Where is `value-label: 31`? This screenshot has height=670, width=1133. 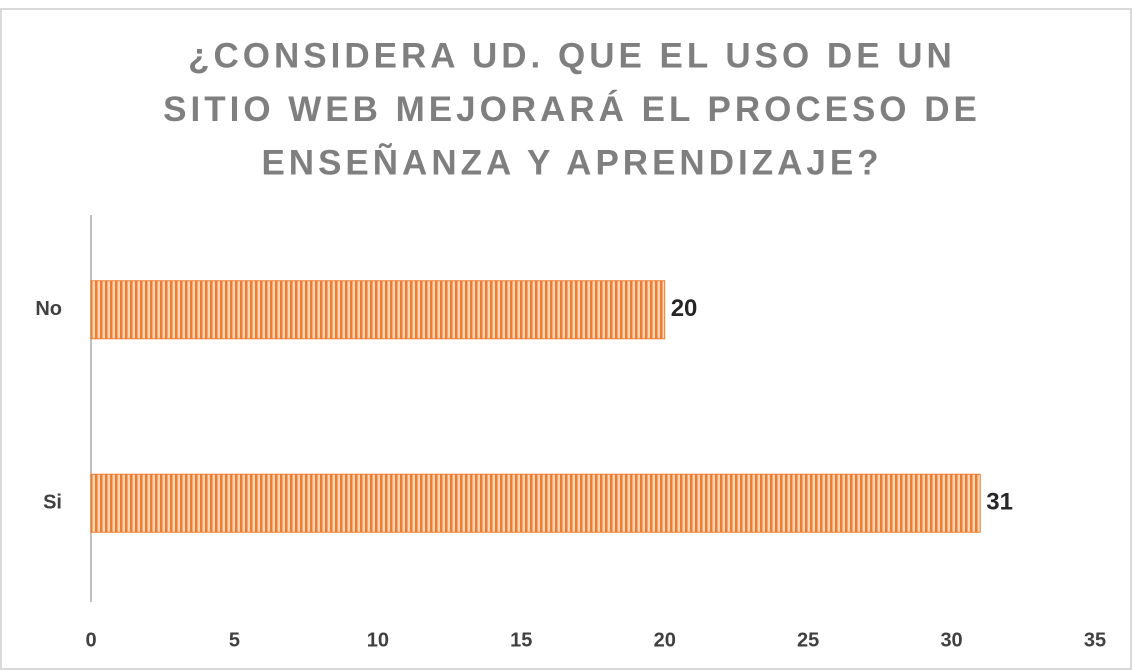
value-label: 31 is located at coordinates (999, 502).